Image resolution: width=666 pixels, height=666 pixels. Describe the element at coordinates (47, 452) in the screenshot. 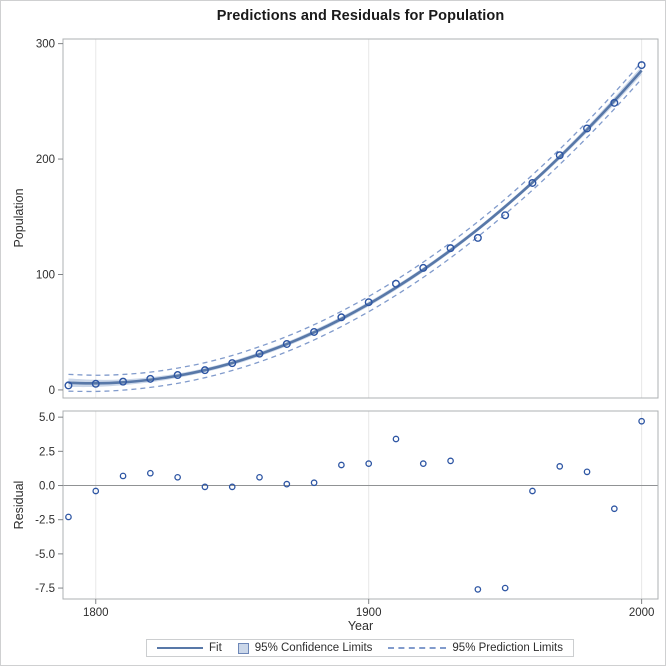

I see `y-tick-label: 2.5` at that location.